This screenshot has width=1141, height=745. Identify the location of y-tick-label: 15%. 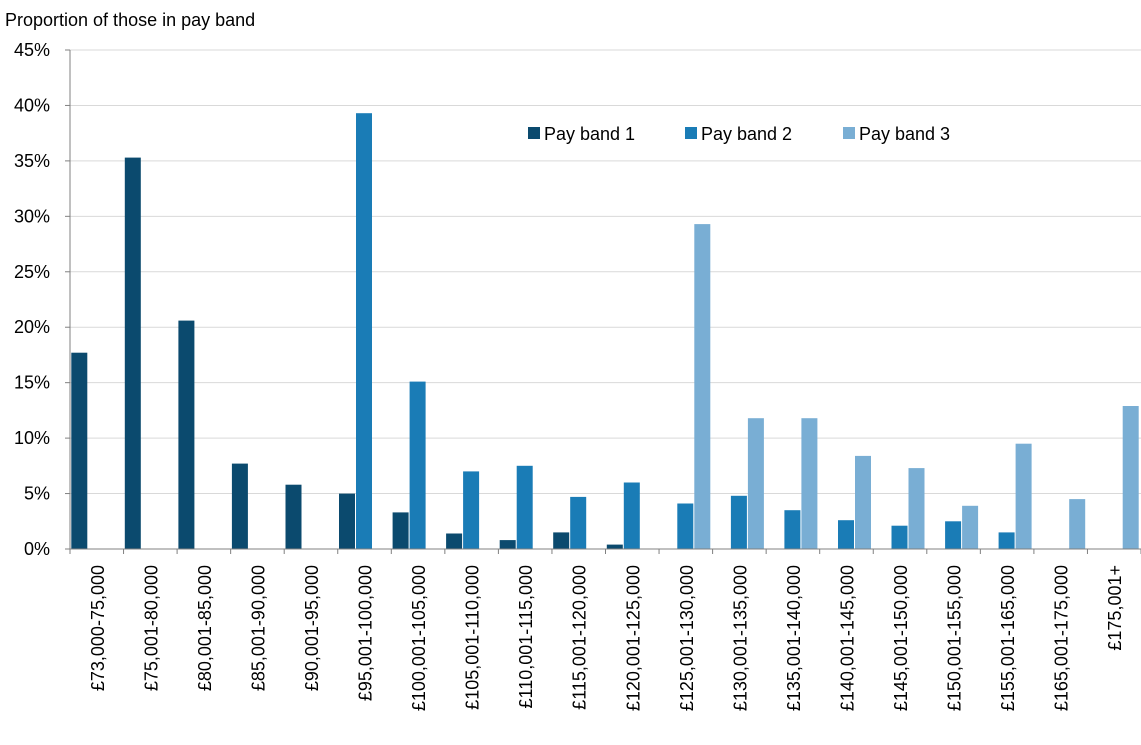
(32, 383).